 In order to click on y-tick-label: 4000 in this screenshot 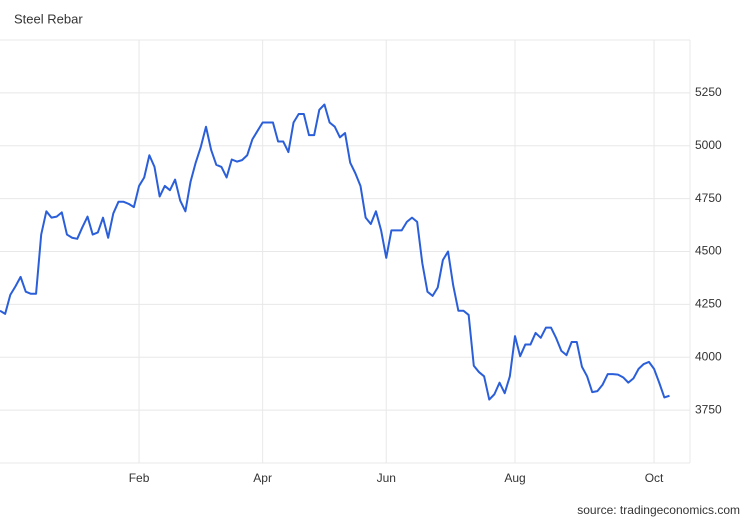, I will do `click(708, 356)`.